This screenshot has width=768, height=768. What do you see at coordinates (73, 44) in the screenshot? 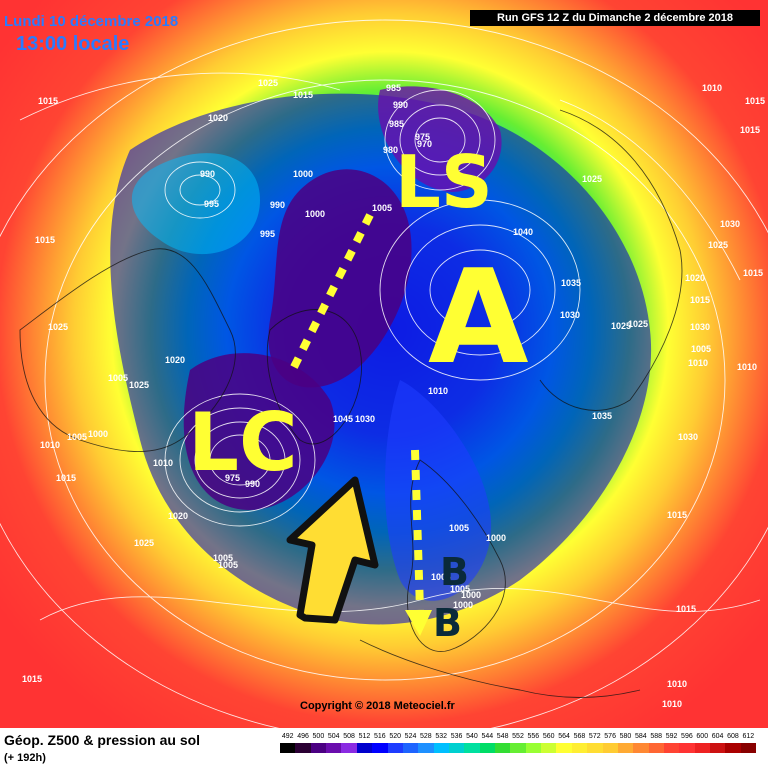
I see `valid-time: 13:00 locale` at bounding box center [73, 44].